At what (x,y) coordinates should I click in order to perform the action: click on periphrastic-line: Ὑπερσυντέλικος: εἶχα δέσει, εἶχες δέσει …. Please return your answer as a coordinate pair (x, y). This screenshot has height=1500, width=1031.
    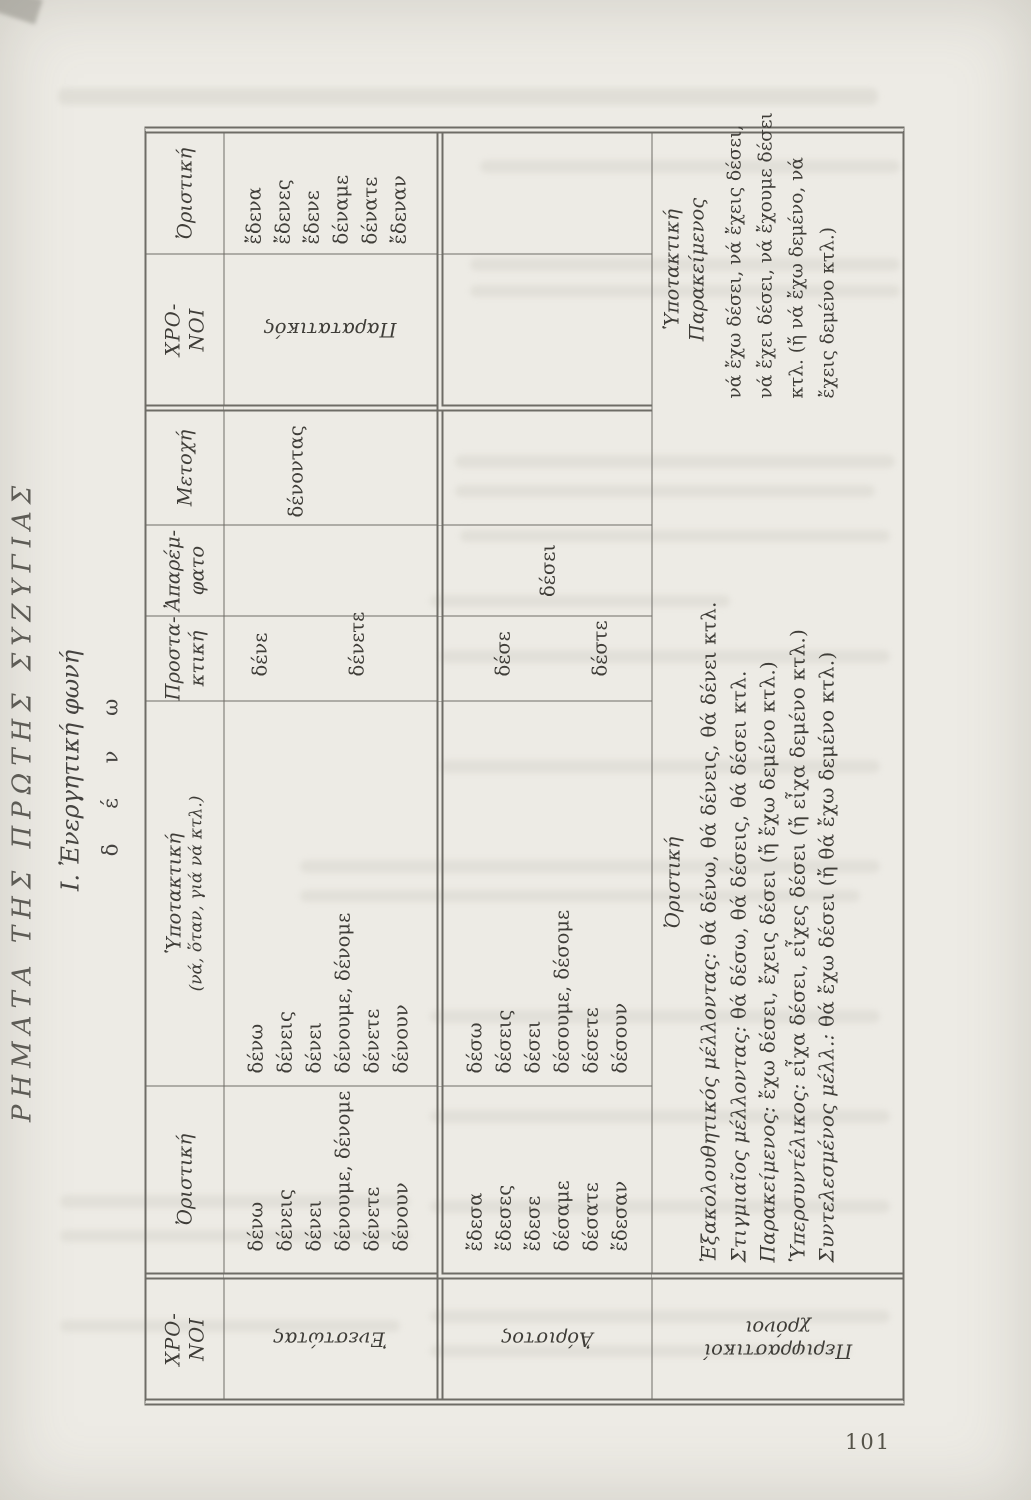
    Looking at the image, I should click on (797, 946).